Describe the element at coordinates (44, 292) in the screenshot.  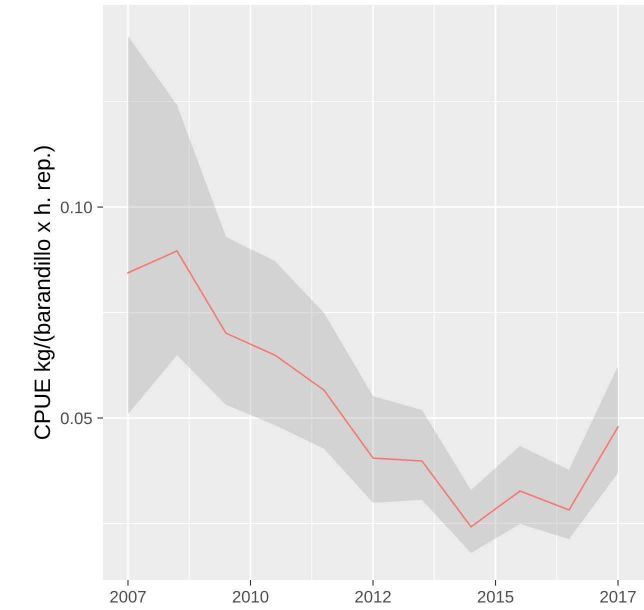
I see `y-axis-title: CPUE kg/(barandillo x h. rep.)` at that location.